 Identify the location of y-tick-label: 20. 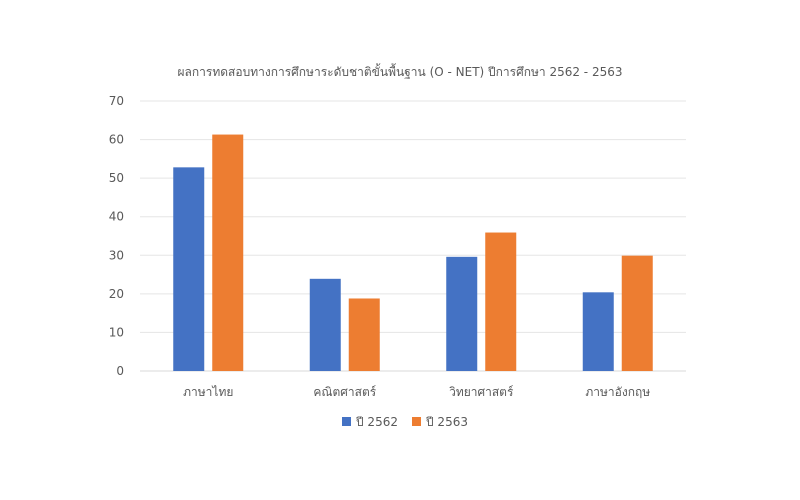
(116, 294).